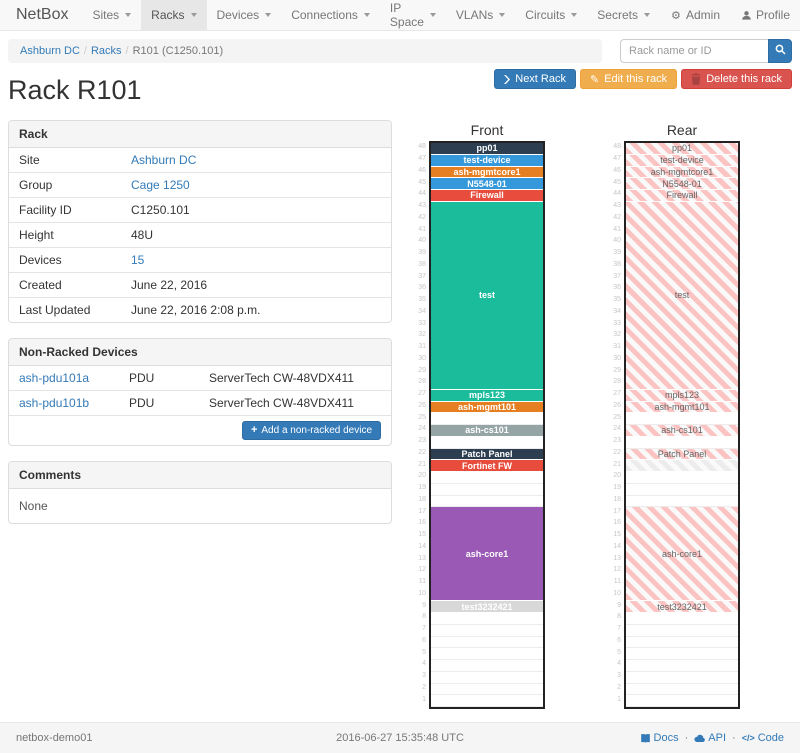 This screenshot has width=800, height=753. I want to click on unit-number: 30, so click(617, 358).